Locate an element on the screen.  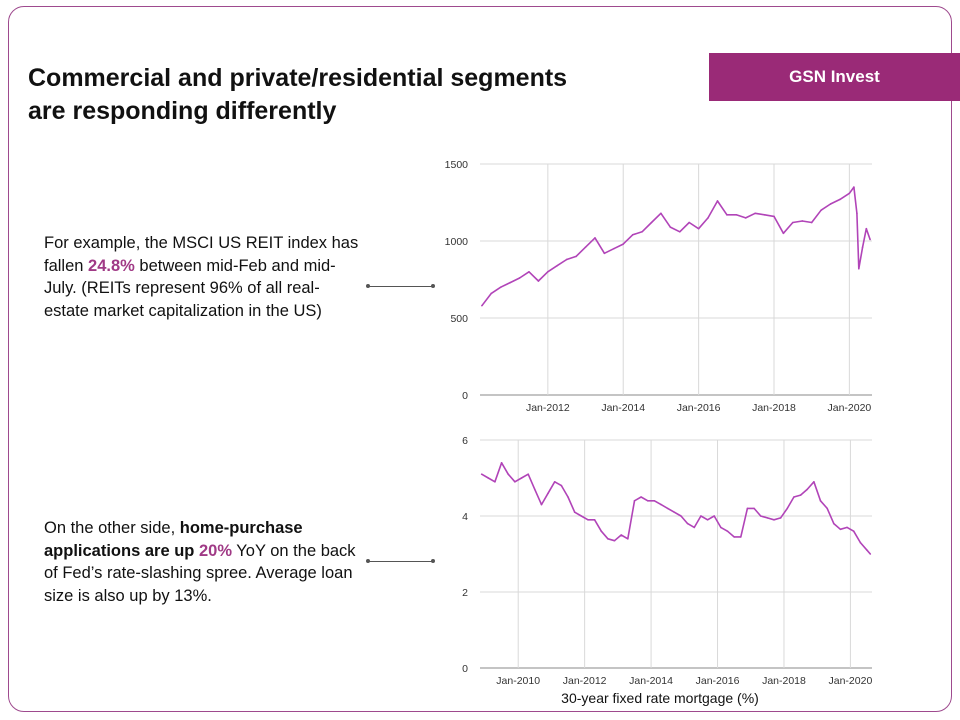
mortgage-note-highlight: 20% is located at coordinates (215, 550).